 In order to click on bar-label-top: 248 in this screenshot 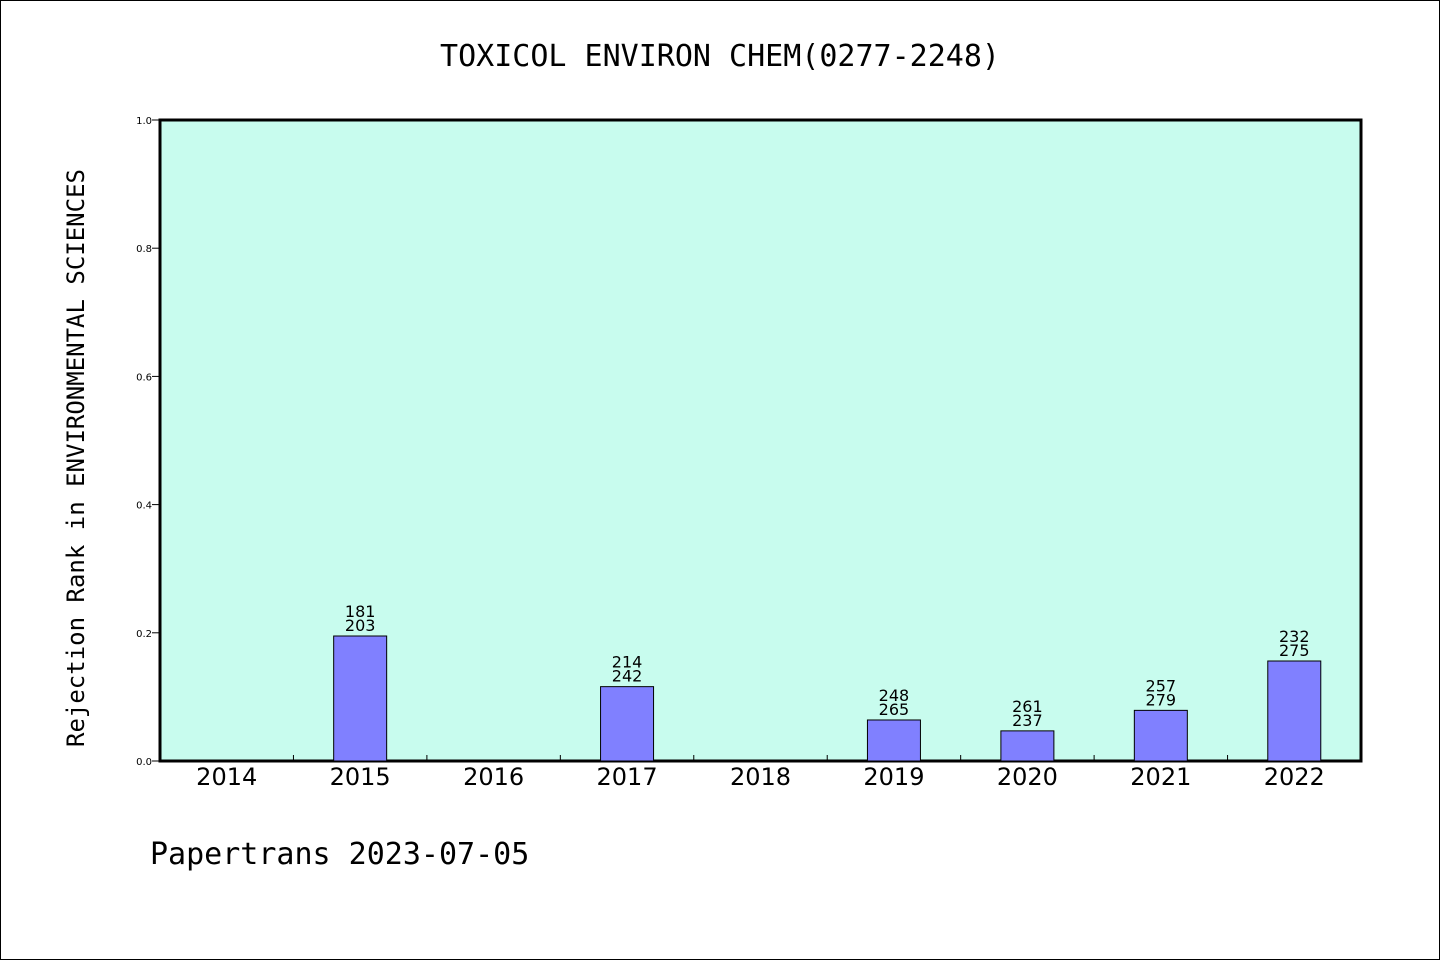, I will do `click(894, 695)`.